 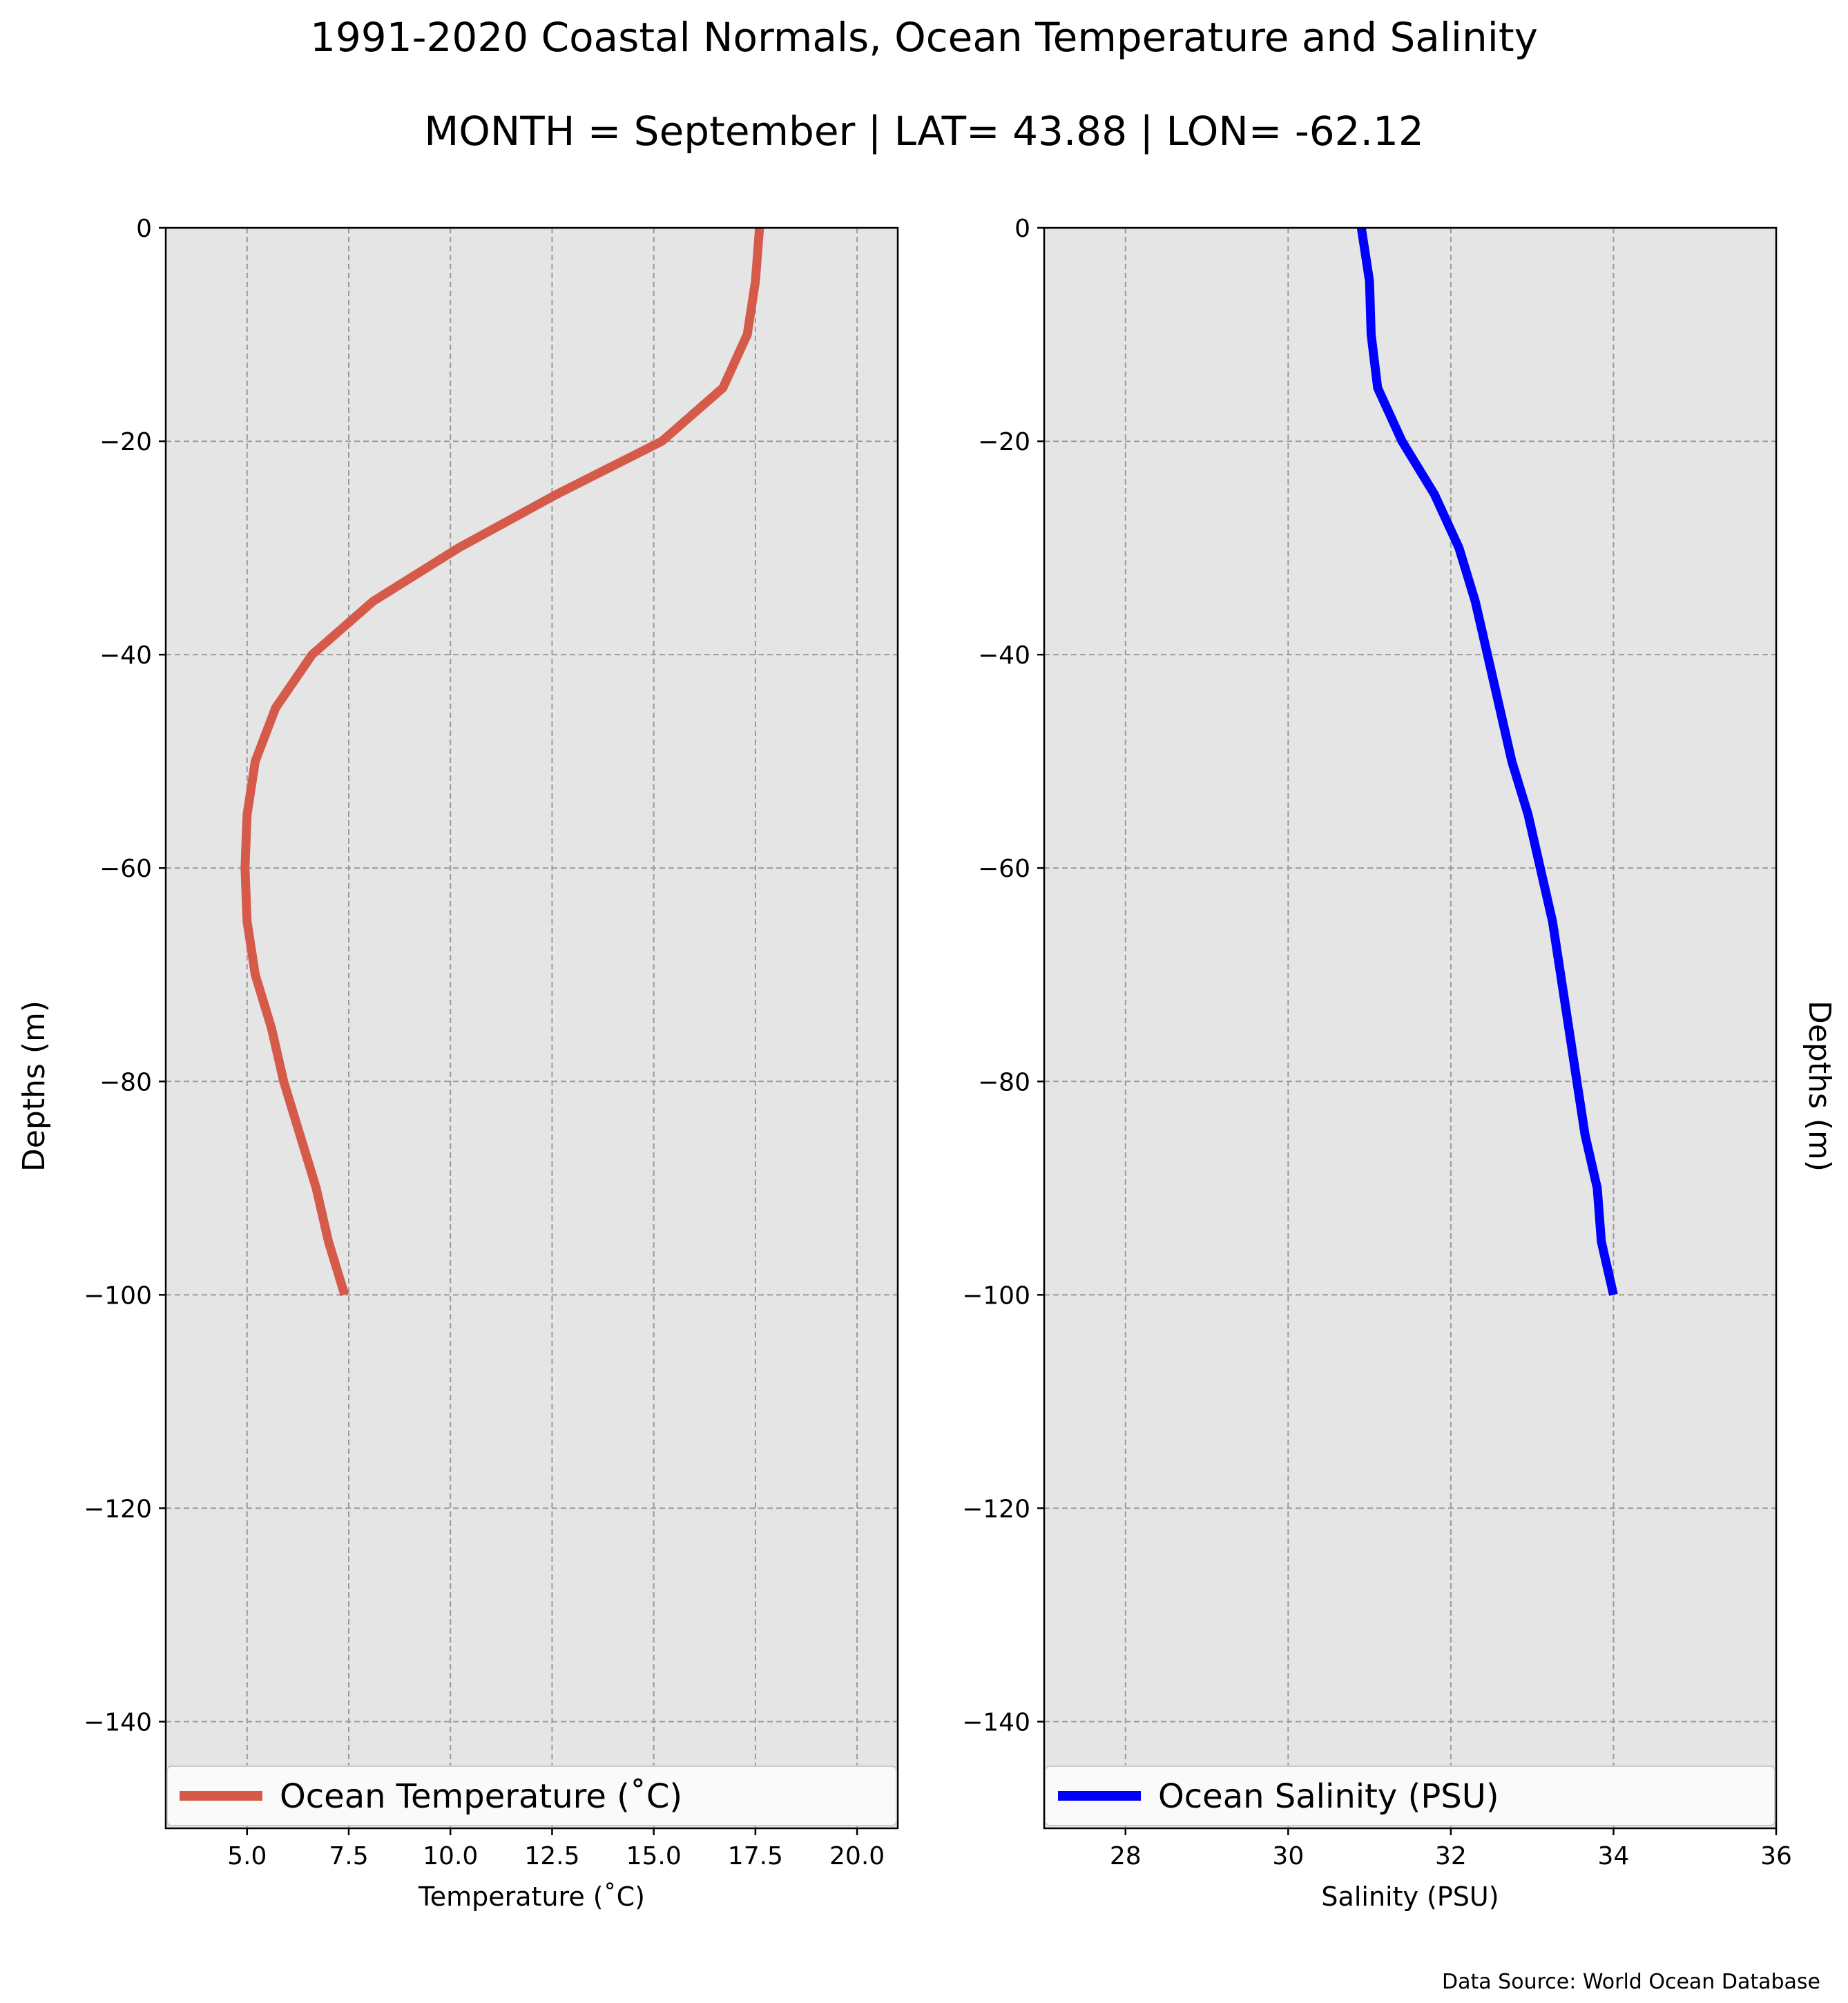 What do you see at coordinates (996, 1509) in the screenshot?
I see `salinity-y-tick-label: −120` at bounding box center [996, 1509].